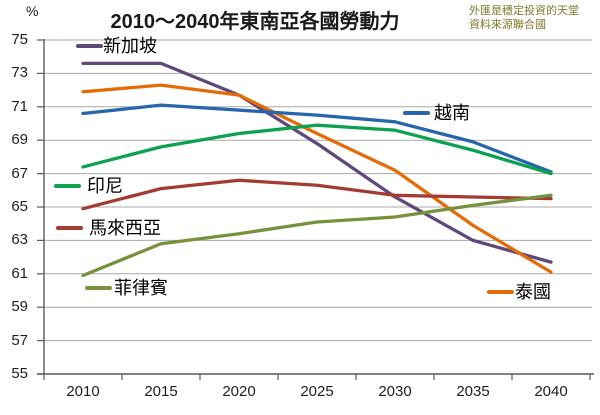  What do you see at coordinates (19, 240) in the screenshot?
I see `y-axis-tick-label: 63` at bounding box center [19, 240].